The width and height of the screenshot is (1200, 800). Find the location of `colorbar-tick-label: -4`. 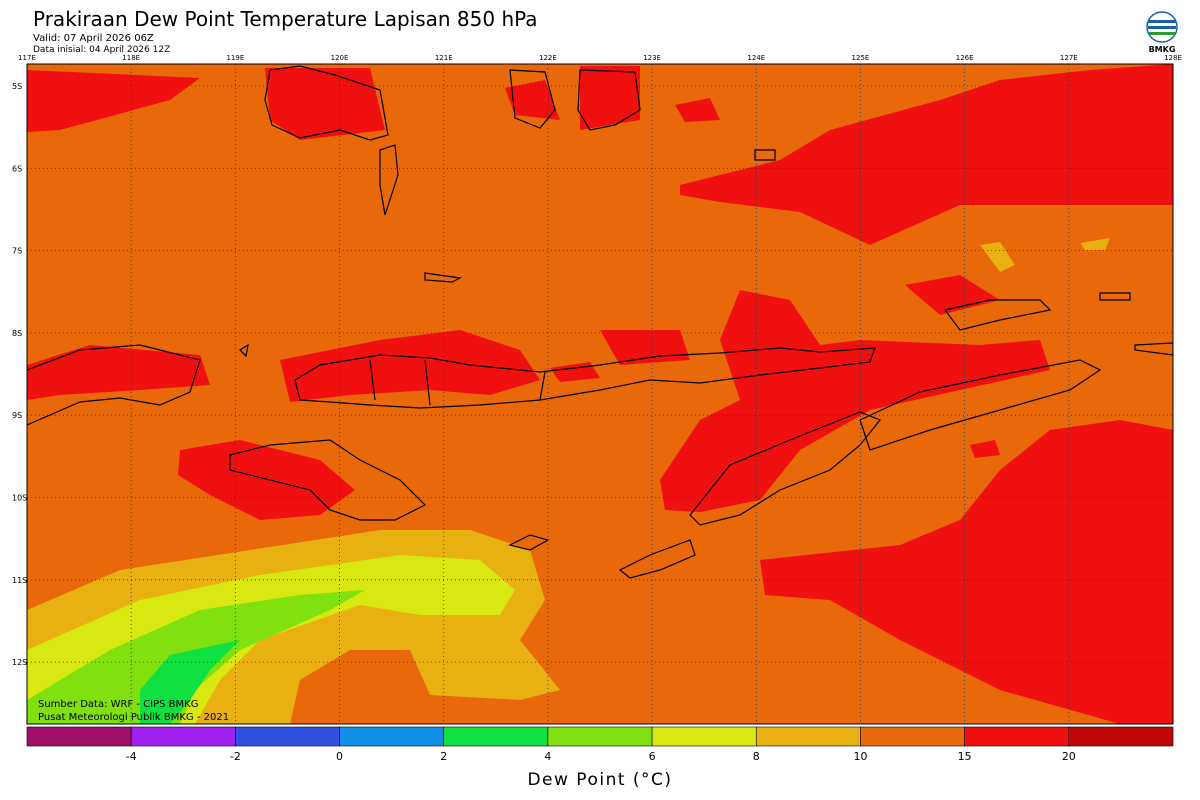

colorbar-tick-label: -4 is located at coordinates (131, 756).